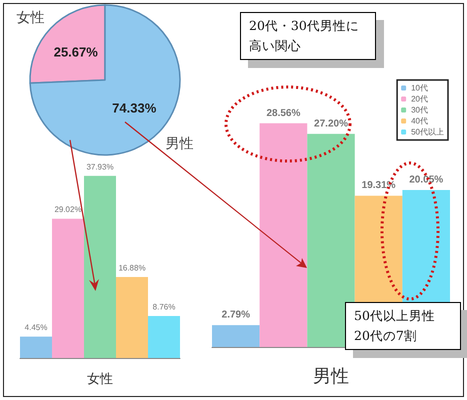 Image resolution: width=467 pixels, height=400 pixels. What do you see at coordinates (403, 326) in the screenshot?
I see `annotation: 50代以上男性20代の7割` at bounding box center [403, 326].